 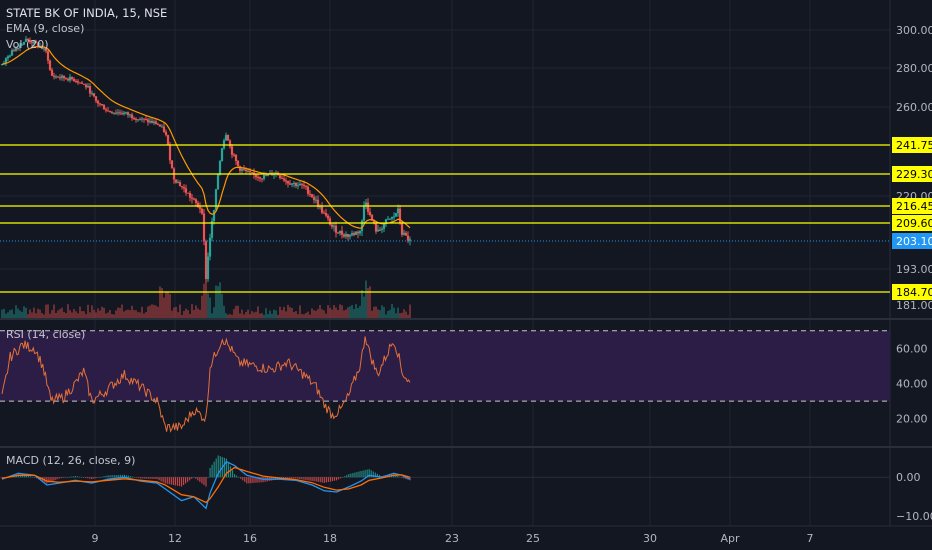 What do you see at coordinates (46, 334) in the screenshot?
I see `rsi-indicator-label: RSI (14, close)` at bounding box center [46, 334].